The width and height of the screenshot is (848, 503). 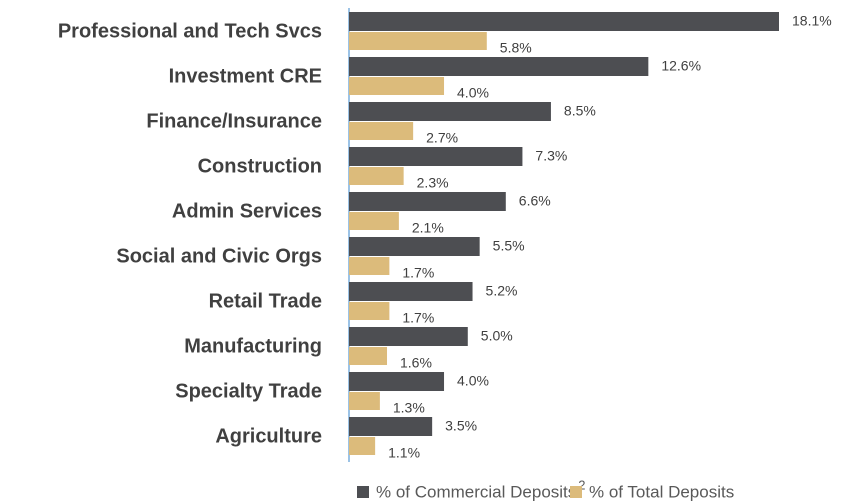 What do you see at coordinates (442, 138) in the screenshot?
I see `value-label: 2.7%` at bounding box center [442, 138].